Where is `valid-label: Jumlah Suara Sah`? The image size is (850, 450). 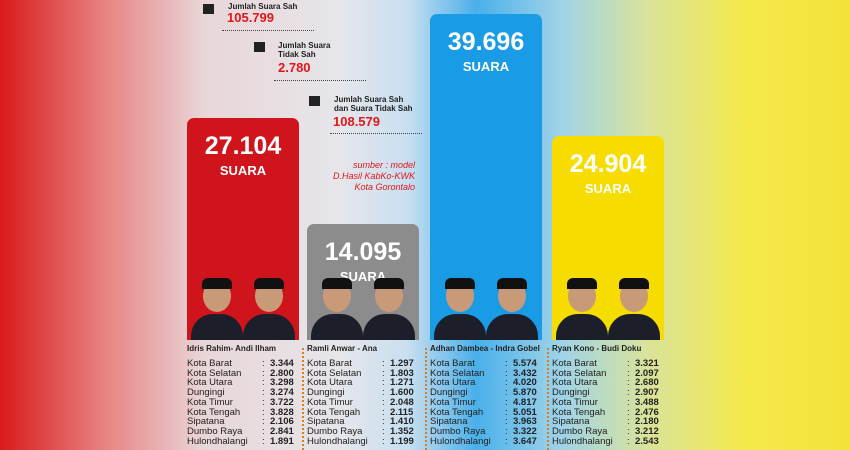 valid-label: Jumlah Suara Sah is located at coordinates (263, 6).